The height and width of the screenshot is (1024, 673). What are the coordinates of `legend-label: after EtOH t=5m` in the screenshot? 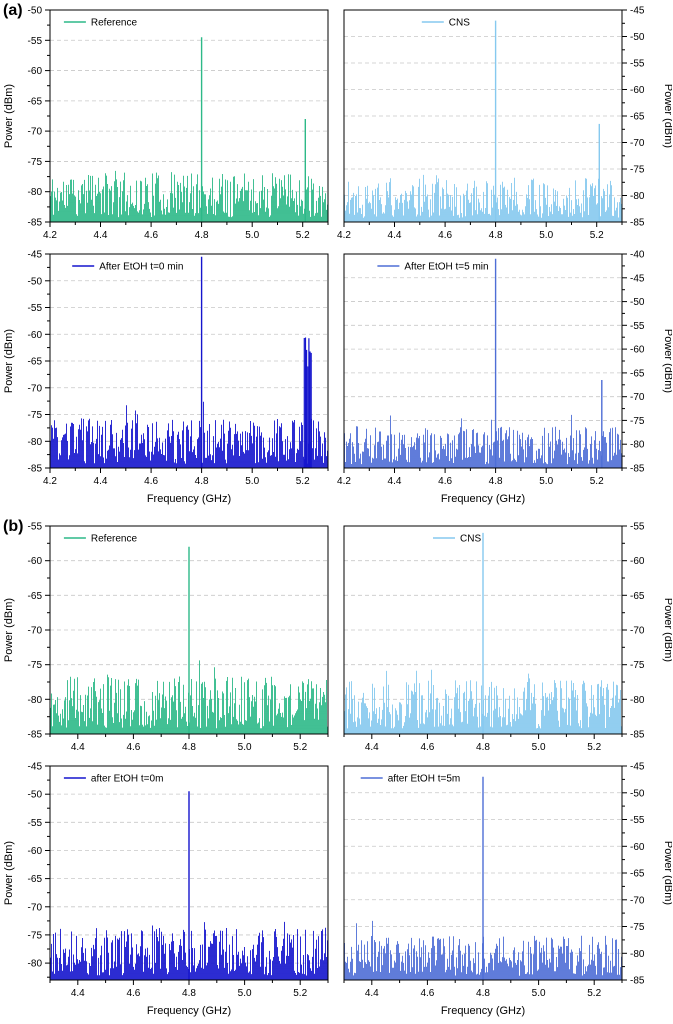 It's located at (424, 779).